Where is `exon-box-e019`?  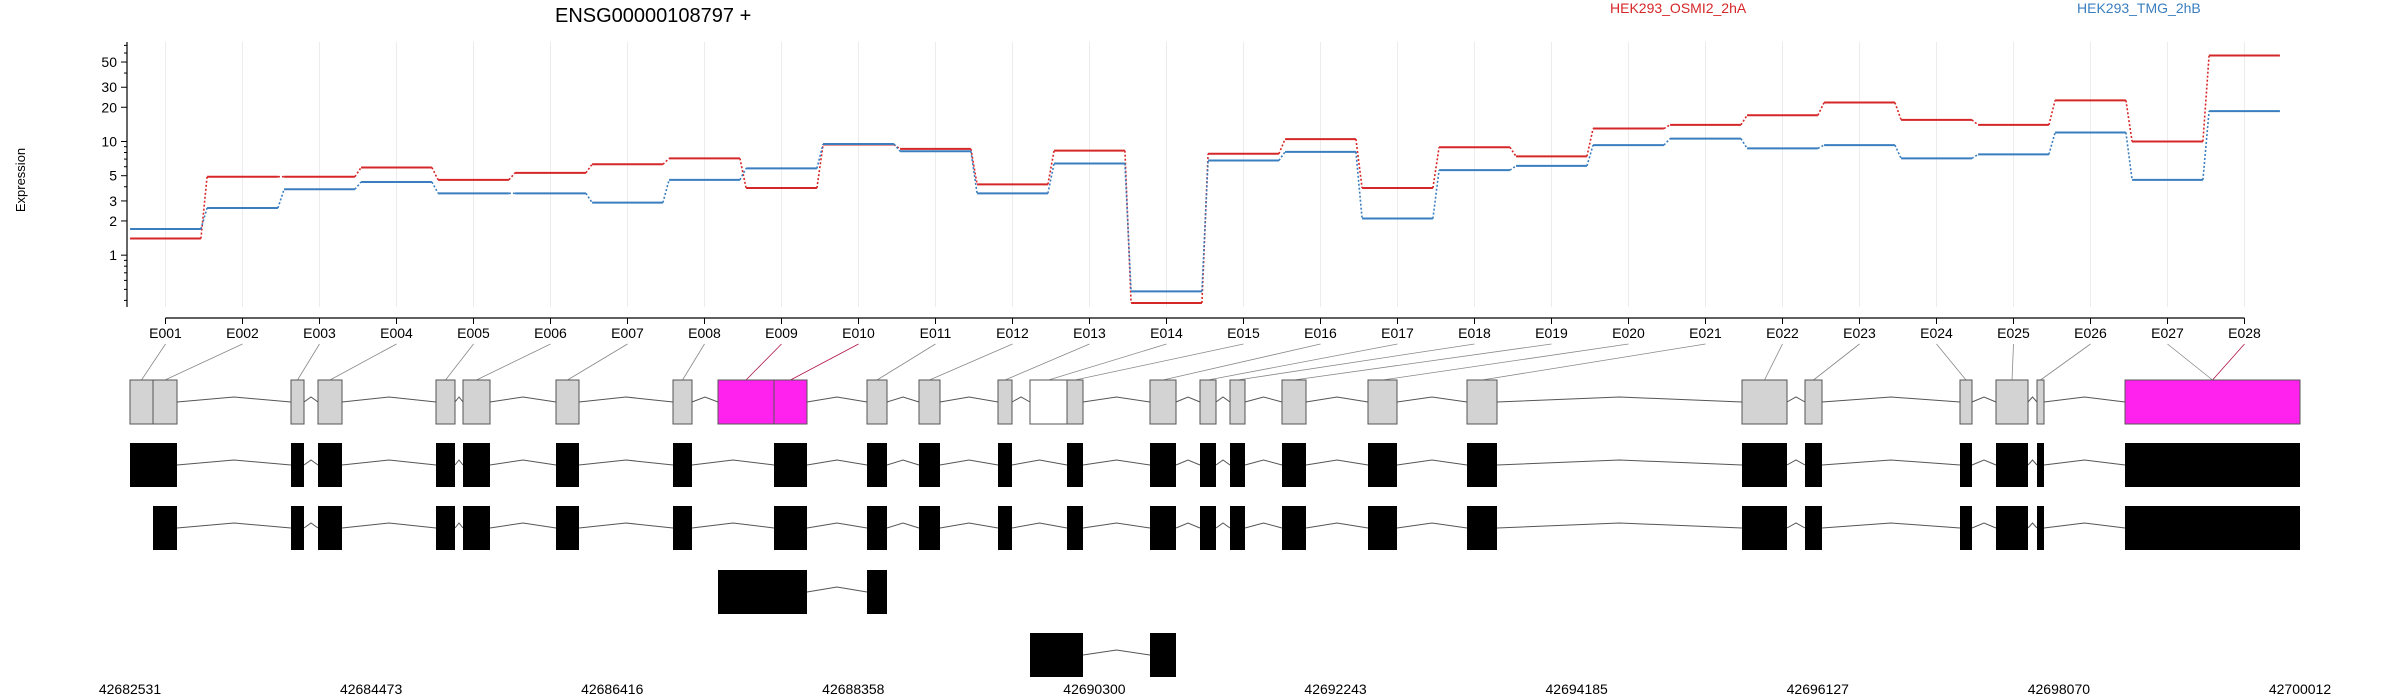 exon-box-e019 is located at coordinates (1294, 402).